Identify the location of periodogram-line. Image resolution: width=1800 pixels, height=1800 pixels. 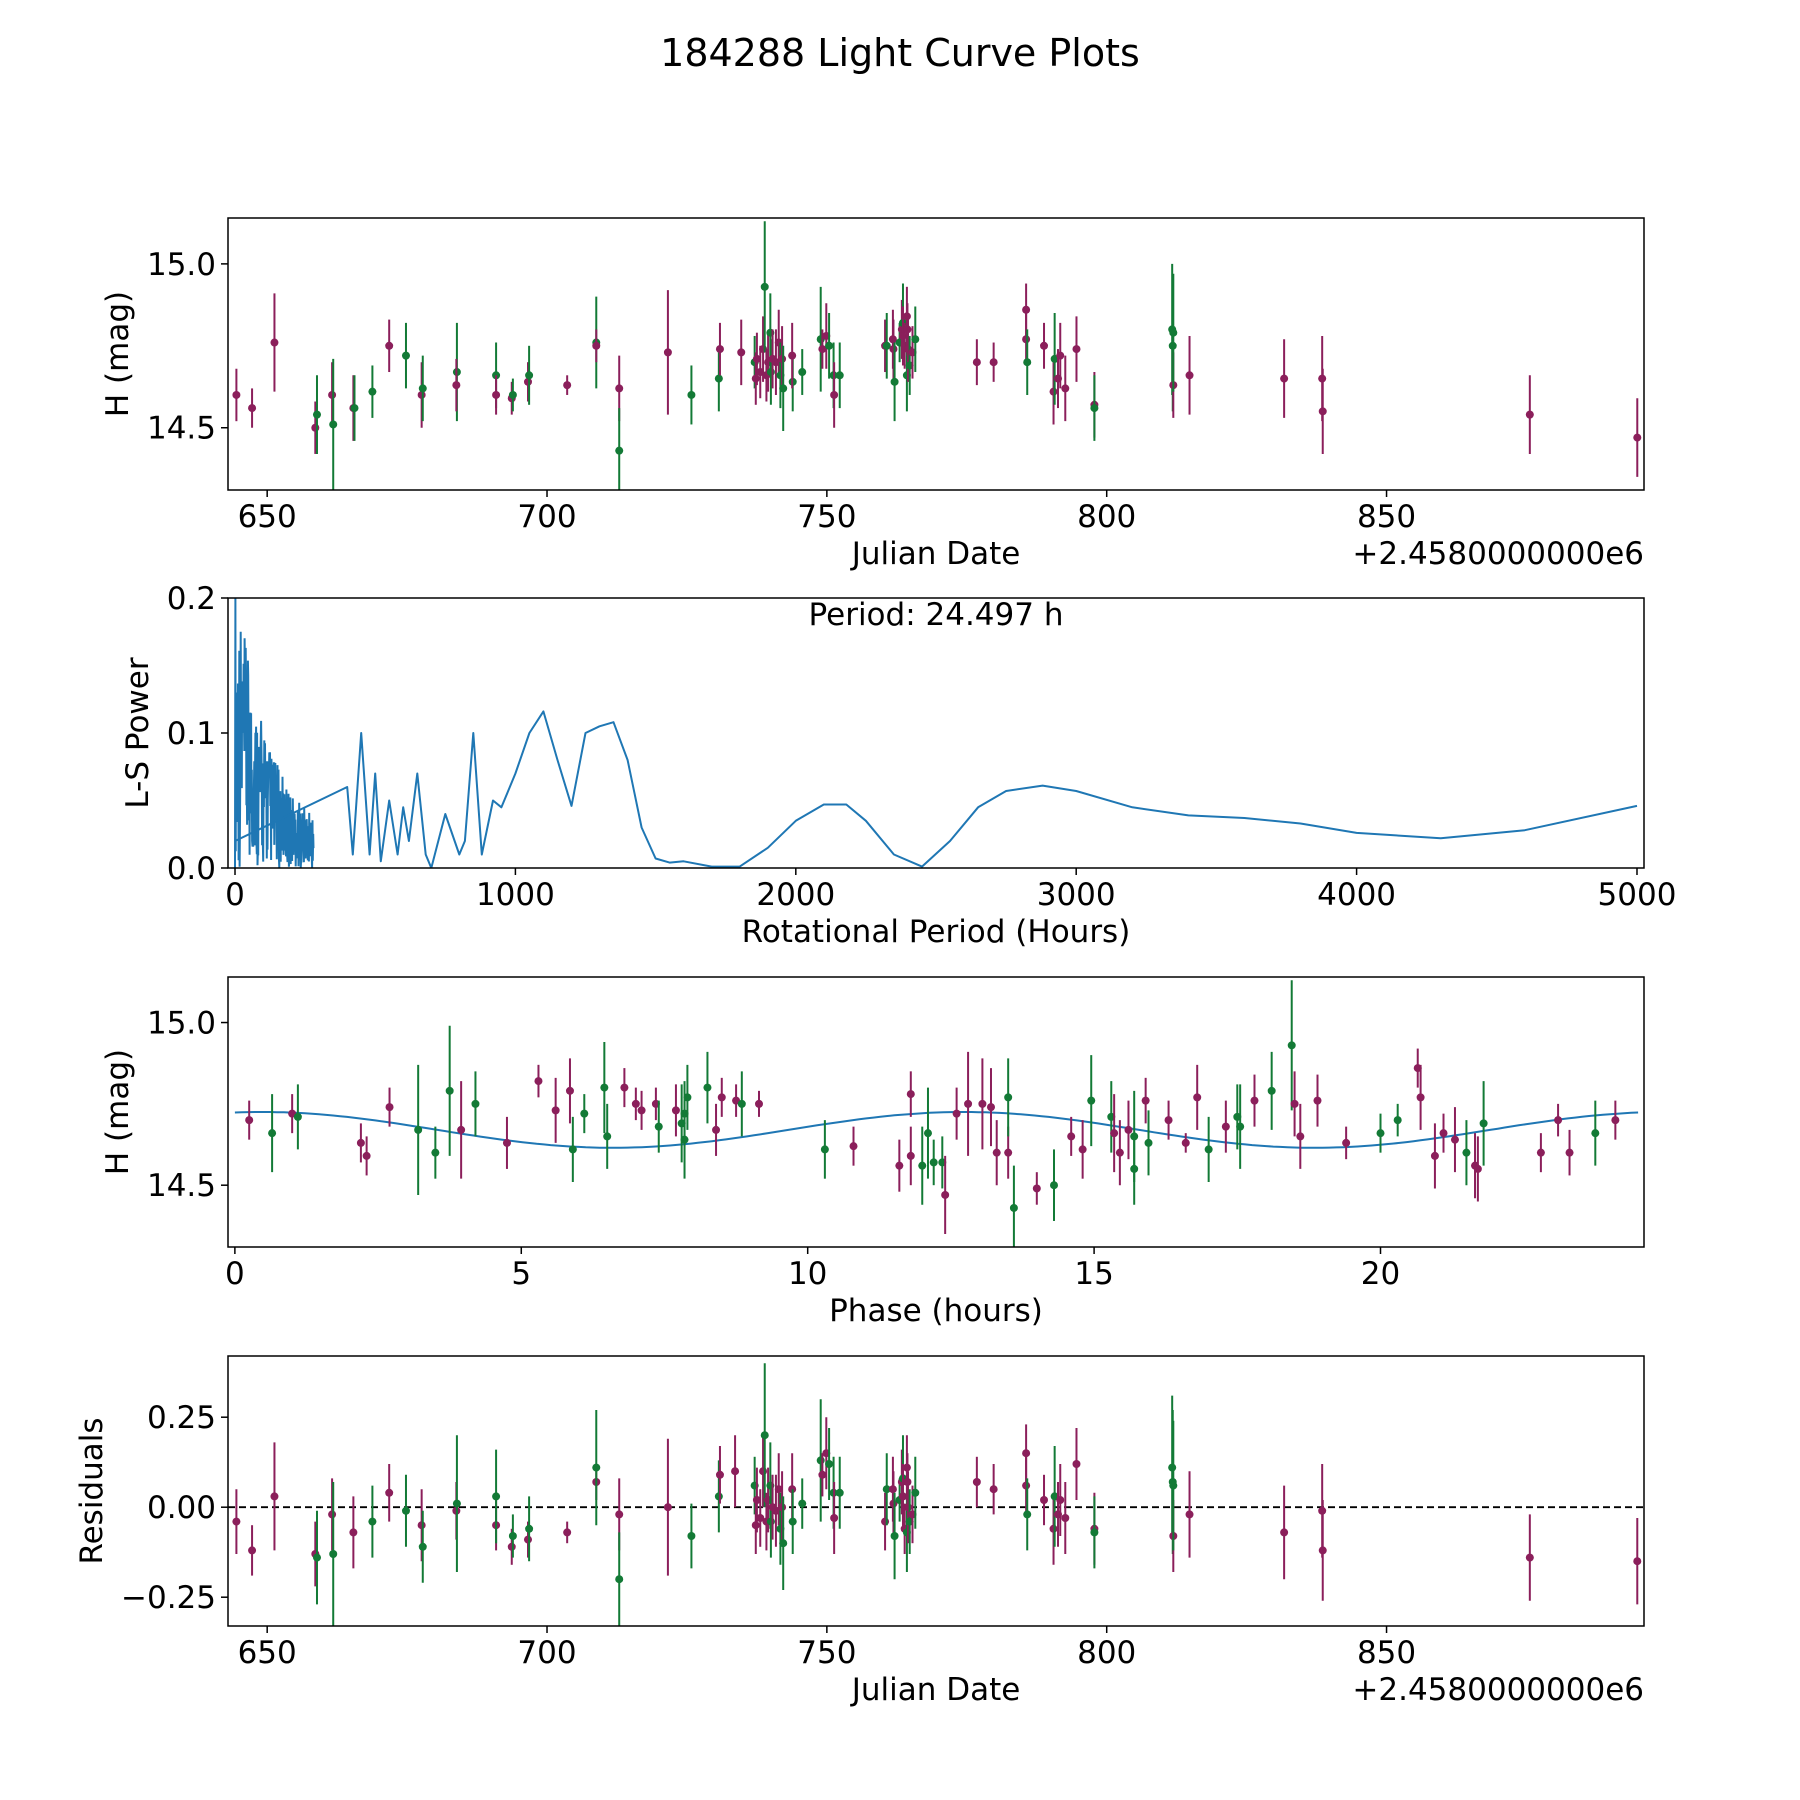
(936, 789).